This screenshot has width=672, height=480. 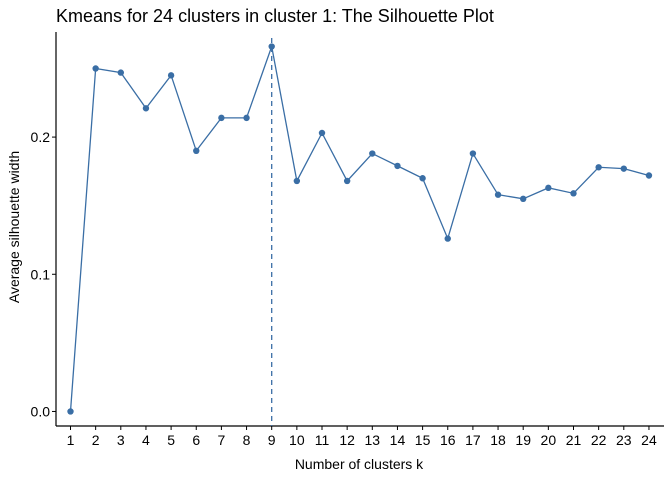 I want to click on x-tick-label: 2, so click(x=96, y=440).